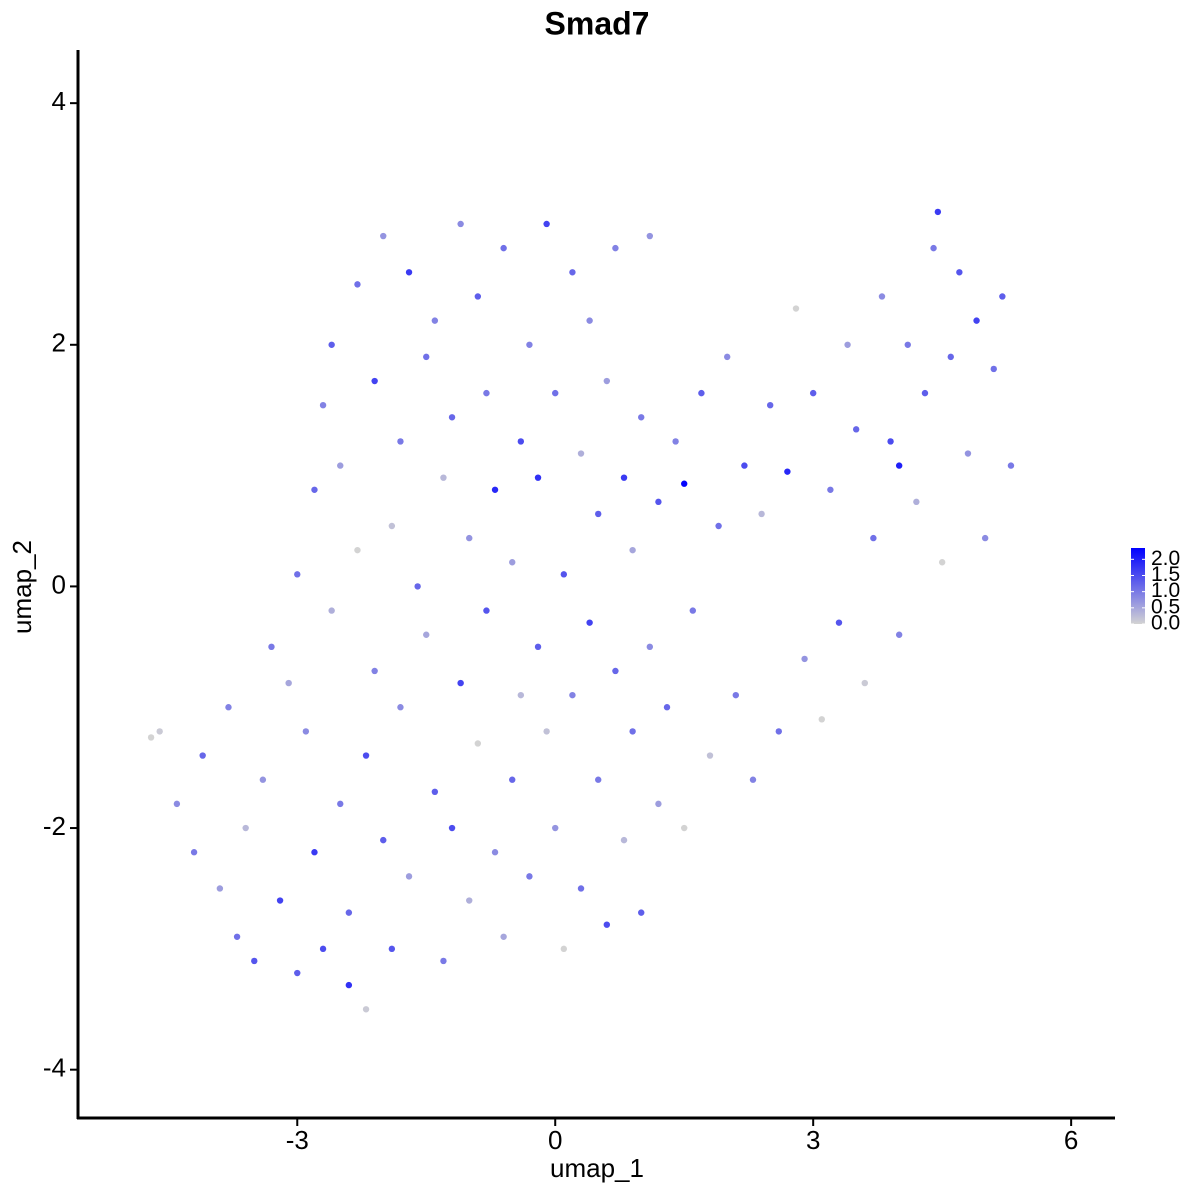  What do you see at coordinates (1138, 586) in the screenshot?
I see `colorbar` at bounding box center [1138, 586].